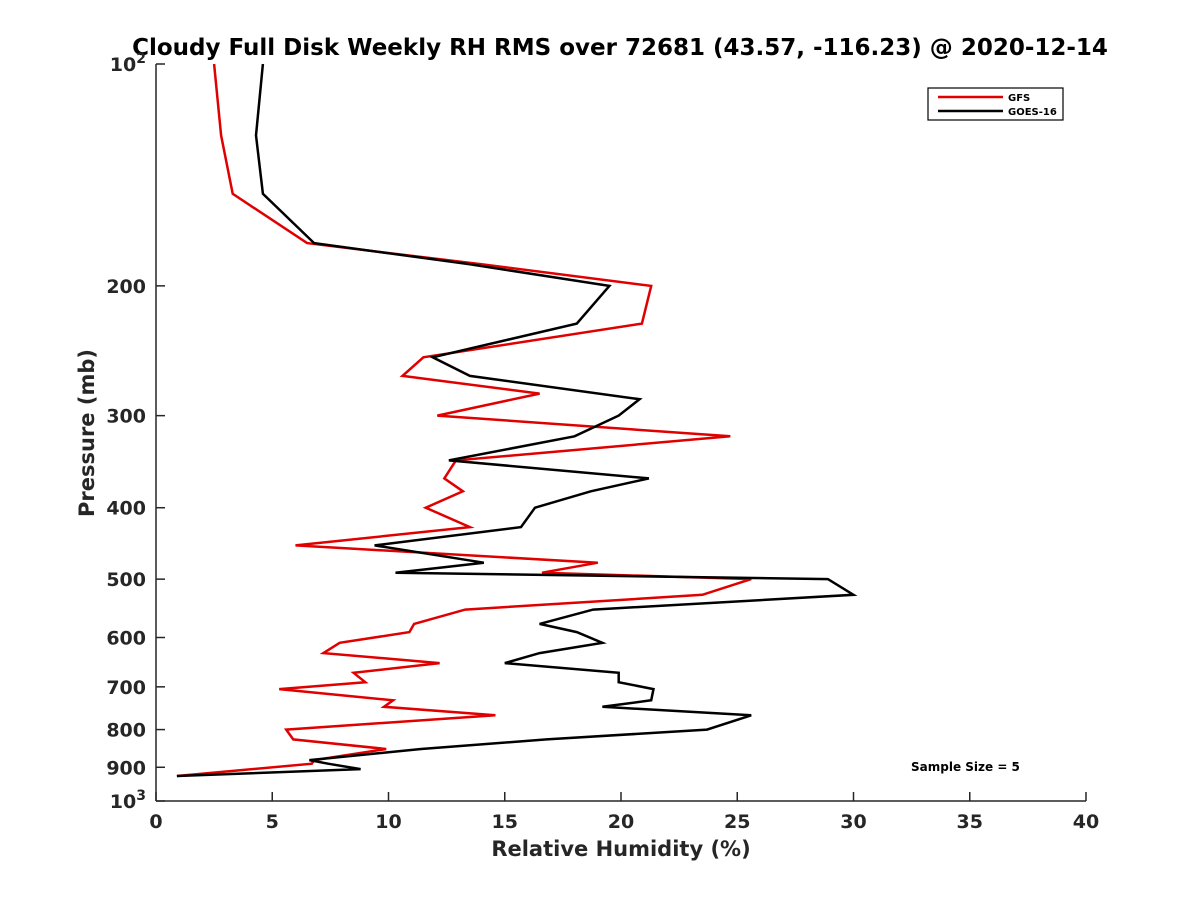 This screenshot has height=900, width=1200. I want to click on y-tick-label: 300, so click(126, 417).